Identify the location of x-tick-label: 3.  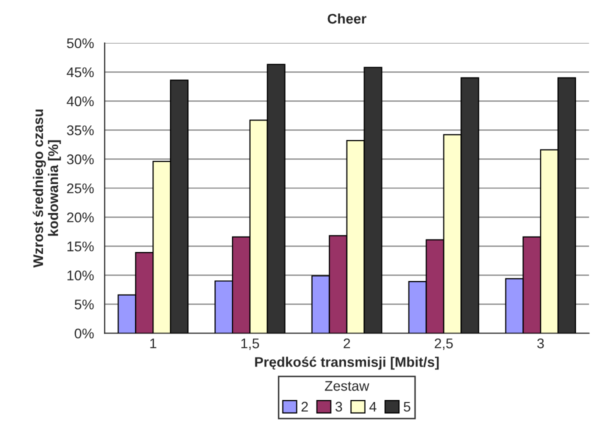
(540, 343).